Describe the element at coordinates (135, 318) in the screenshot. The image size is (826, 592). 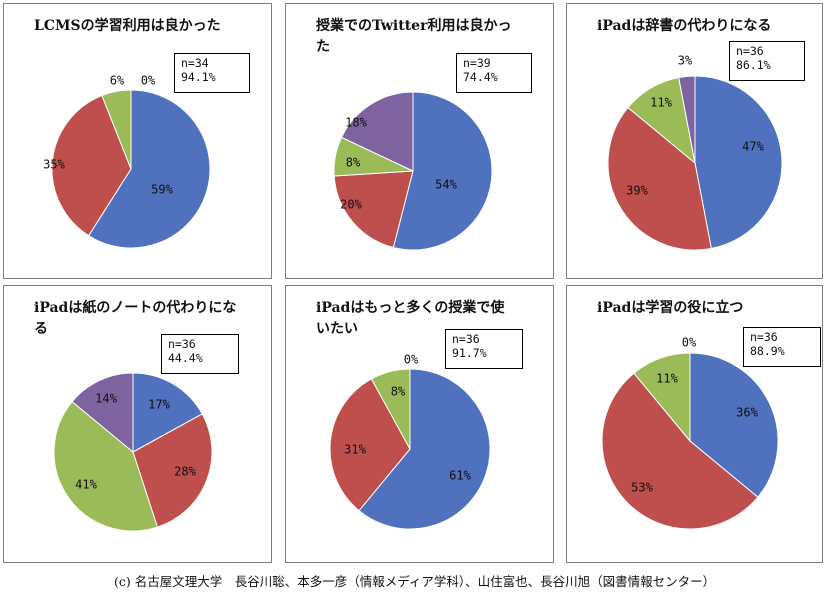
I see `chart-title: iPadは紙のノートの代わりになる` at that location.